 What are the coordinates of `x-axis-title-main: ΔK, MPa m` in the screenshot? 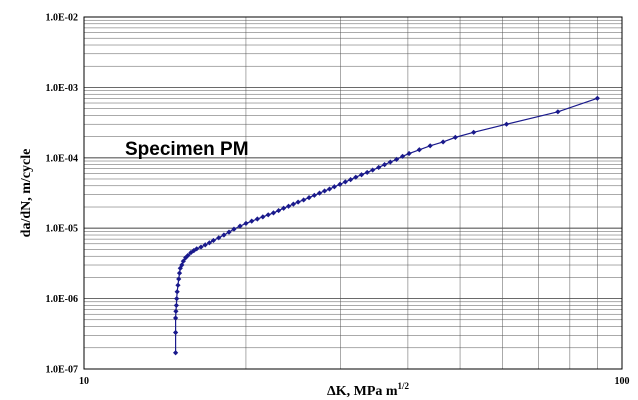 It's located at (362, 391).